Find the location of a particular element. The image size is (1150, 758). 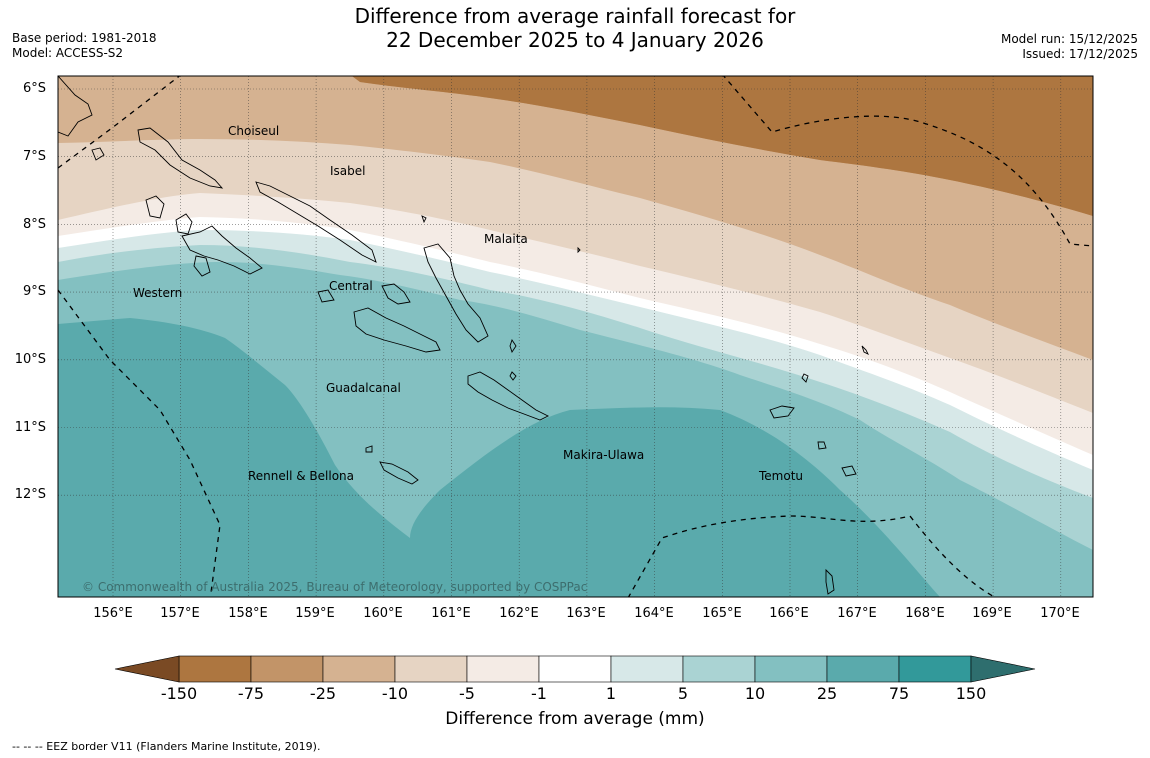

region-label-central: Central is located at coordinates (351, 286).